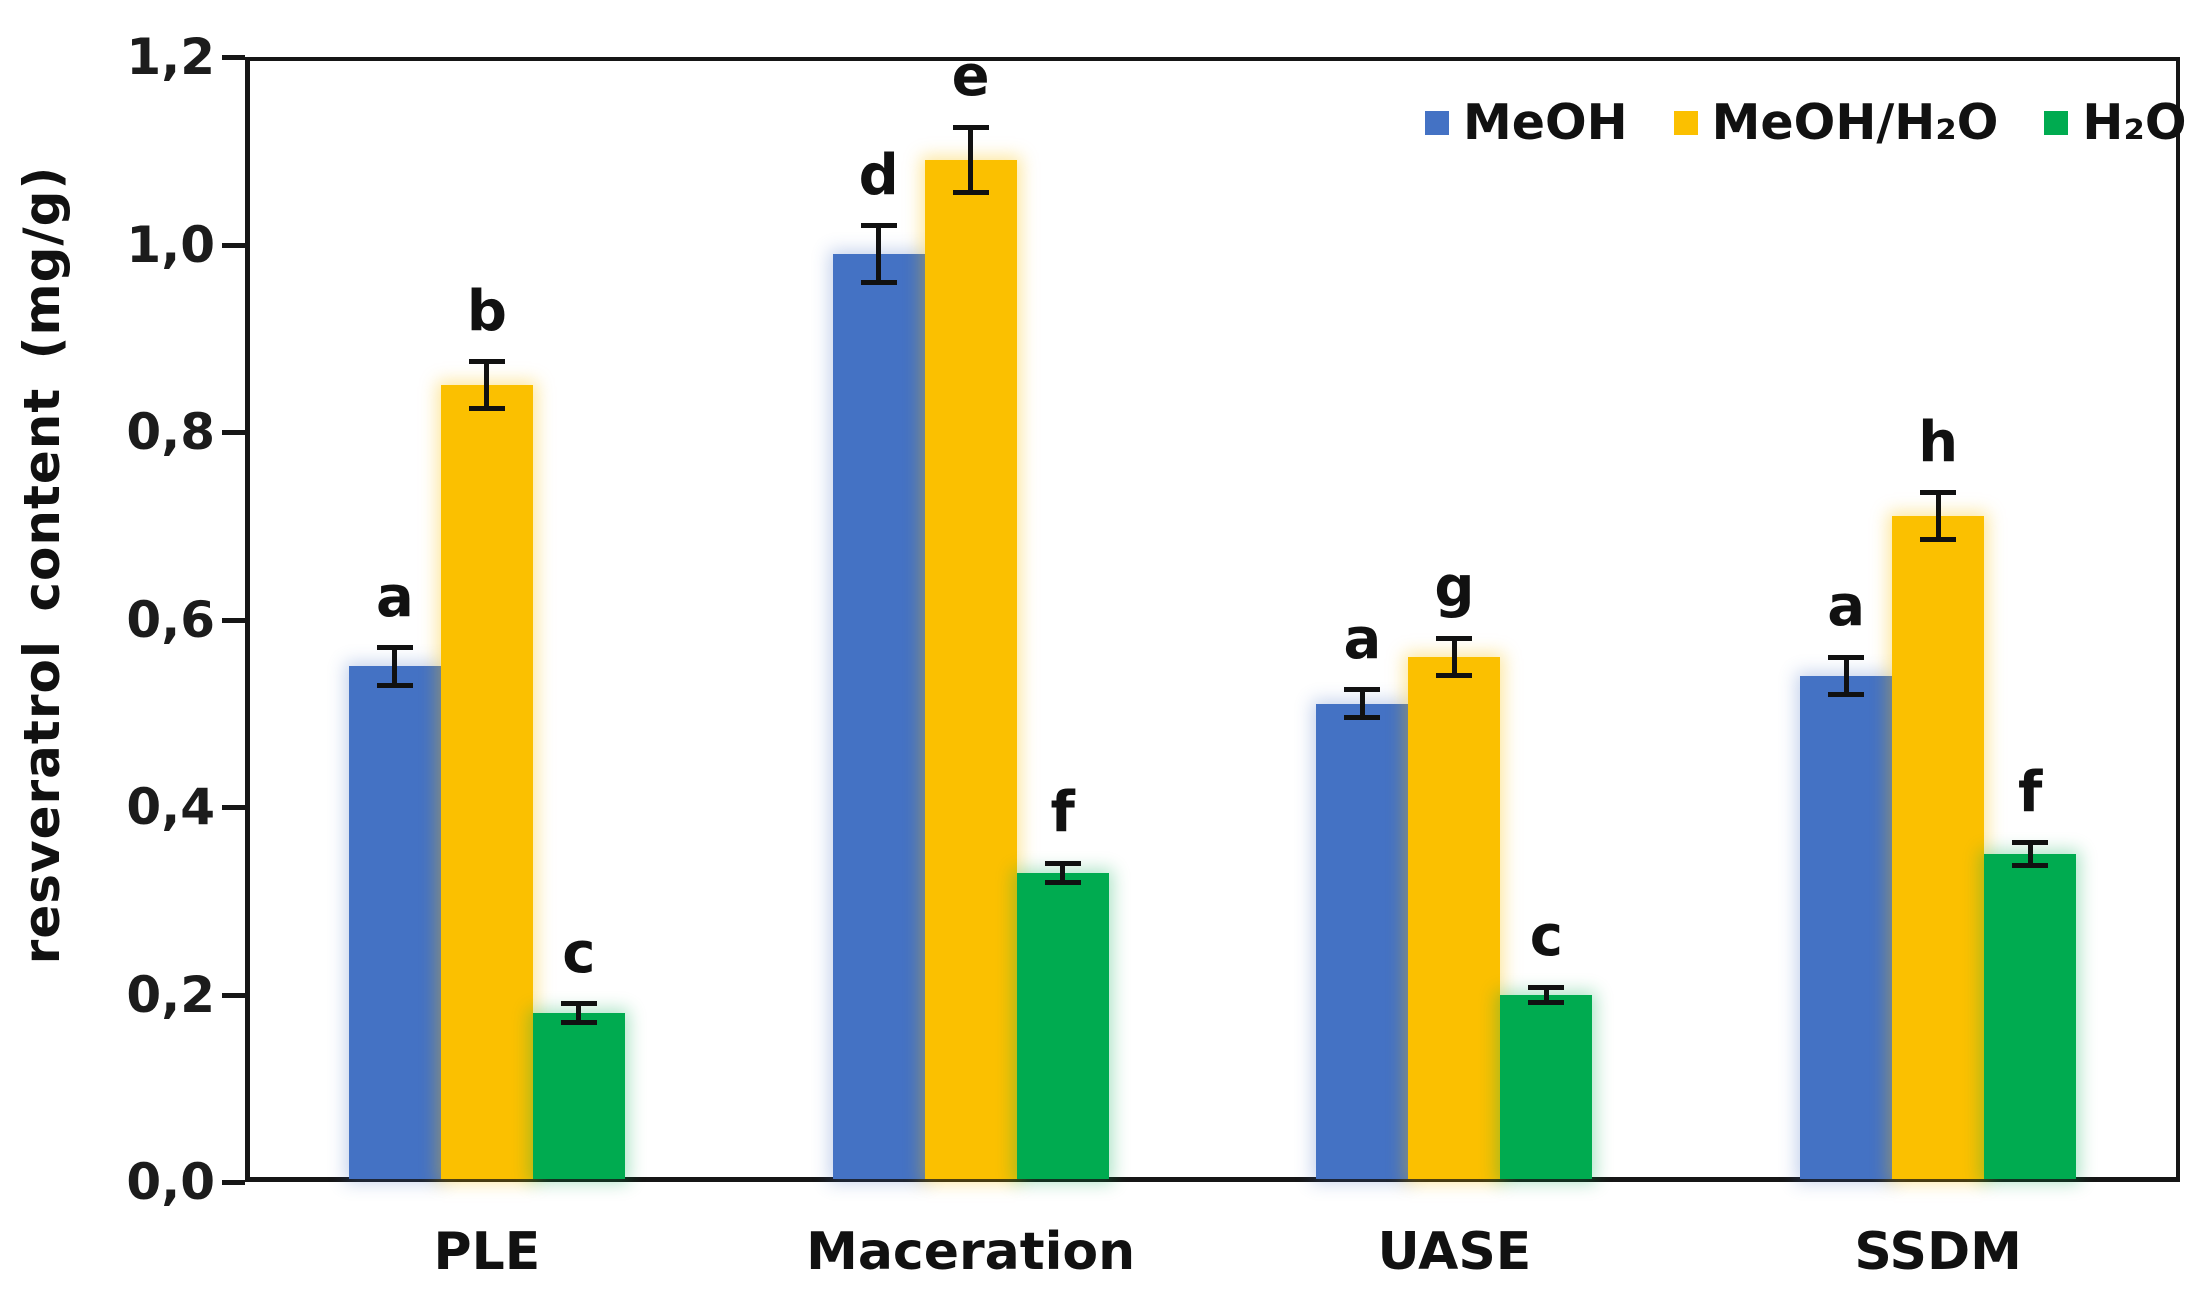 Image resolution: width=2195 pixels, height=1301 pixels. Describe the element at coordinates (2030, 1016) in the screenshot. I see `bar-ssdm-h2o` at that location.